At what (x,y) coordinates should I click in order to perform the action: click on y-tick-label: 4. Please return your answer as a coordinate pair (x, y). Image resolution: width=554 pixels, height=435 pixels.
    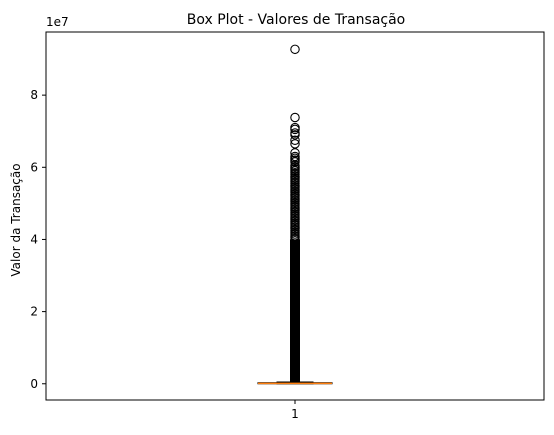
    Looking at the image, I should click on (34, 239).